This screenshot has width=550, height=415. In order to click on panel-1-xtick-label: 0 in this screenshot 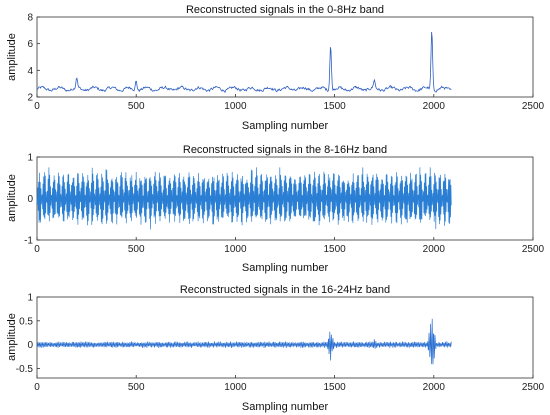, I will do `click(37, 106)`.